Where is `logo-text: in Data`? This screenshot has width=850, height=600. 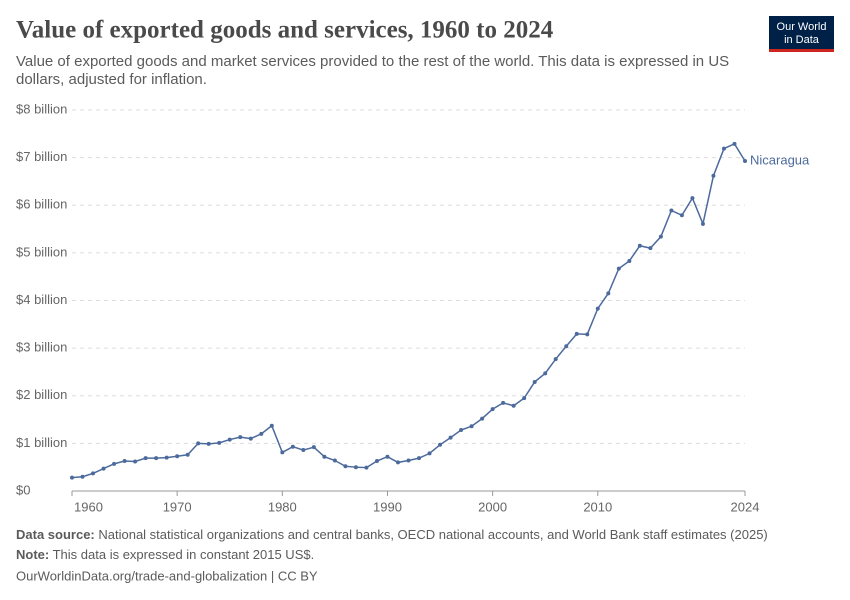 logo-text: in Data is located at coordinates (802, 40).